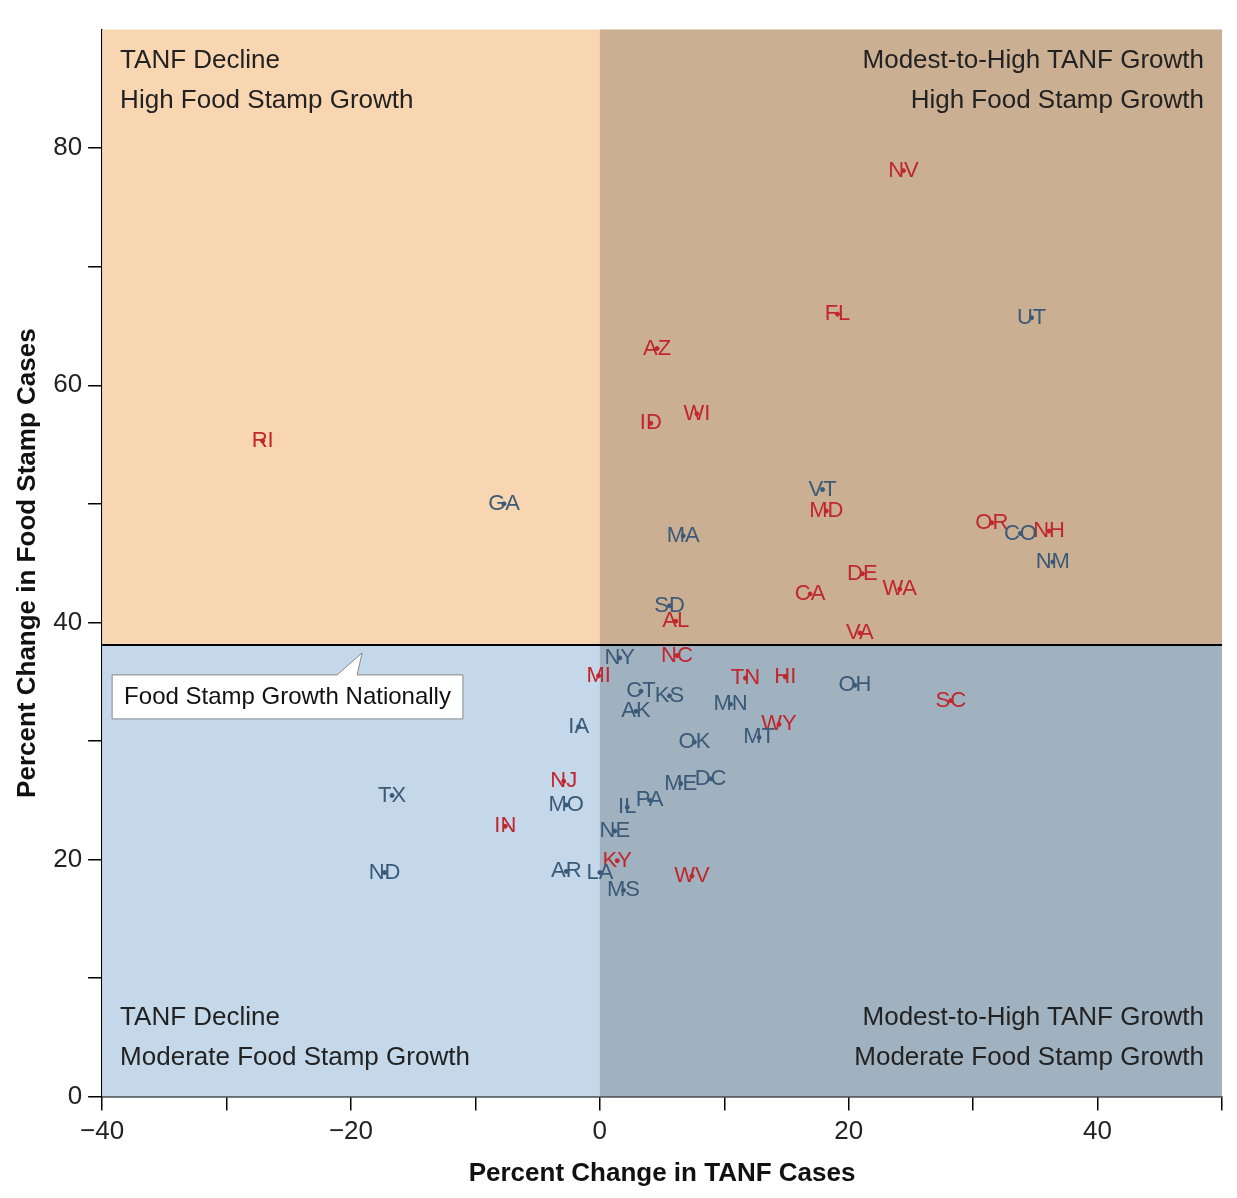 This screenshot has width=1237, height=1198. What do you see at coordinates (384, 871) in the screenshot?
I see `data-label: ND` at bounding box center [384, 871].